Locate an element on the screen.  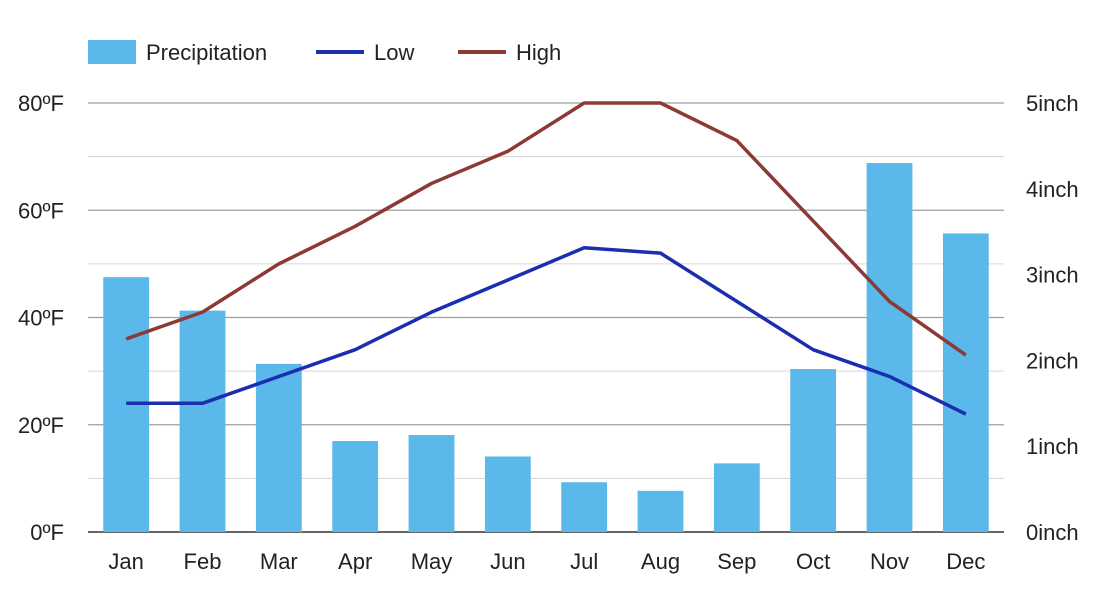
legend-label-high: High is located at coordinates (538, 52).